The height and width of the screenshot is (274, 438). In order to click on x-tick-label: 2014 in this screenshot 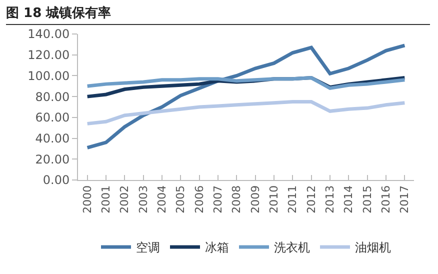, I will do `click(349, 199)`.